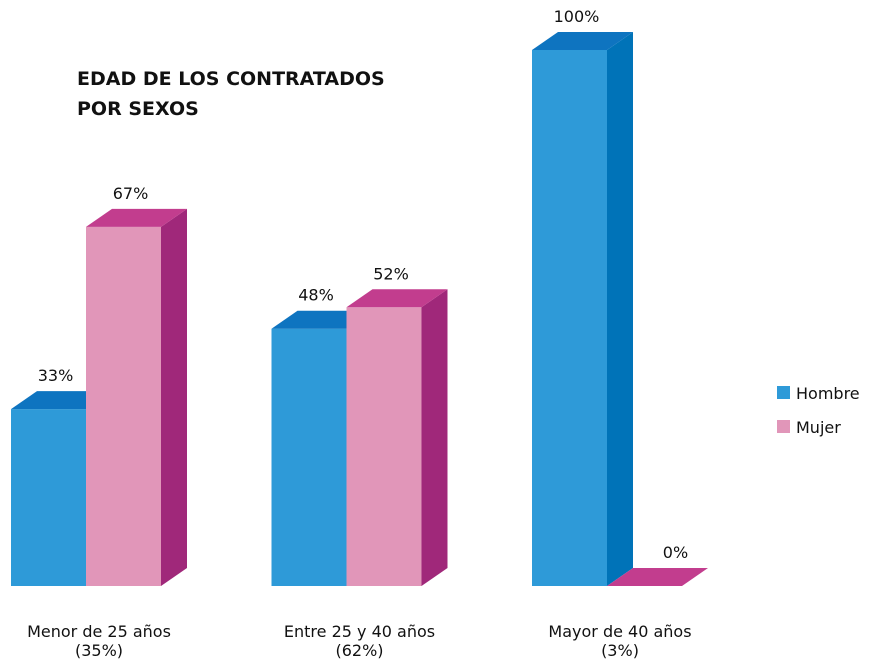 The width and height of the screenshot is (885, 666). What do you see at coordinates (818, 427) in the screenshot?
I see `legend-label: Mujer` at bounding box center [818, 427].